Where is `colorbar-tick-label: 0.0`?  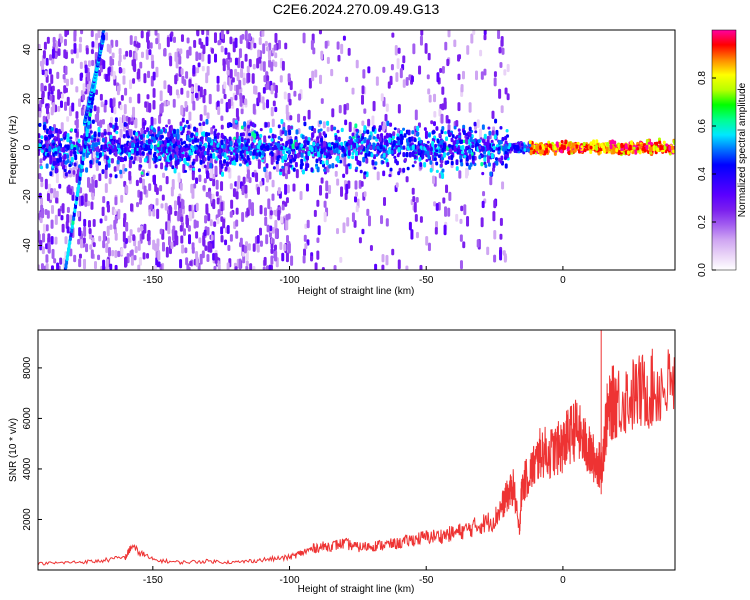
colorbar-tick-label: 0.0 is located at coordinates (702, 270).